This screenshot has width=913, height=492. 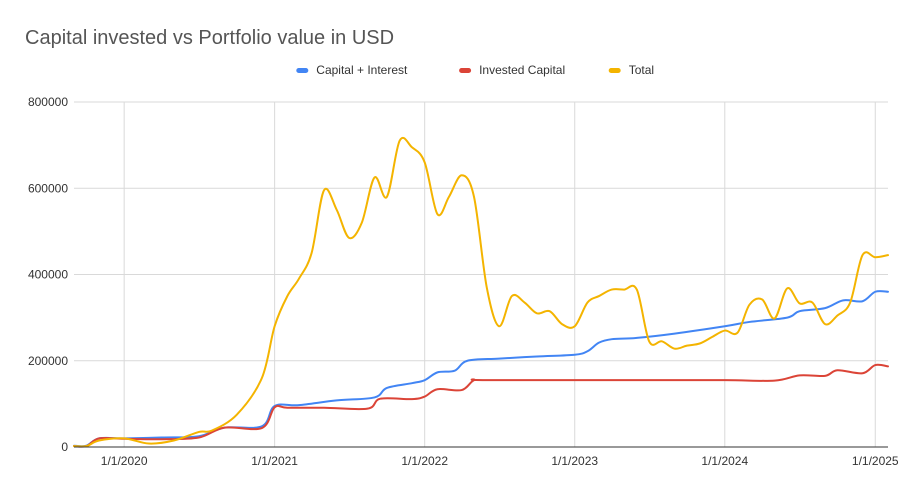 I want to click on y-tick-label: 200000, so click(x=48, y=361).